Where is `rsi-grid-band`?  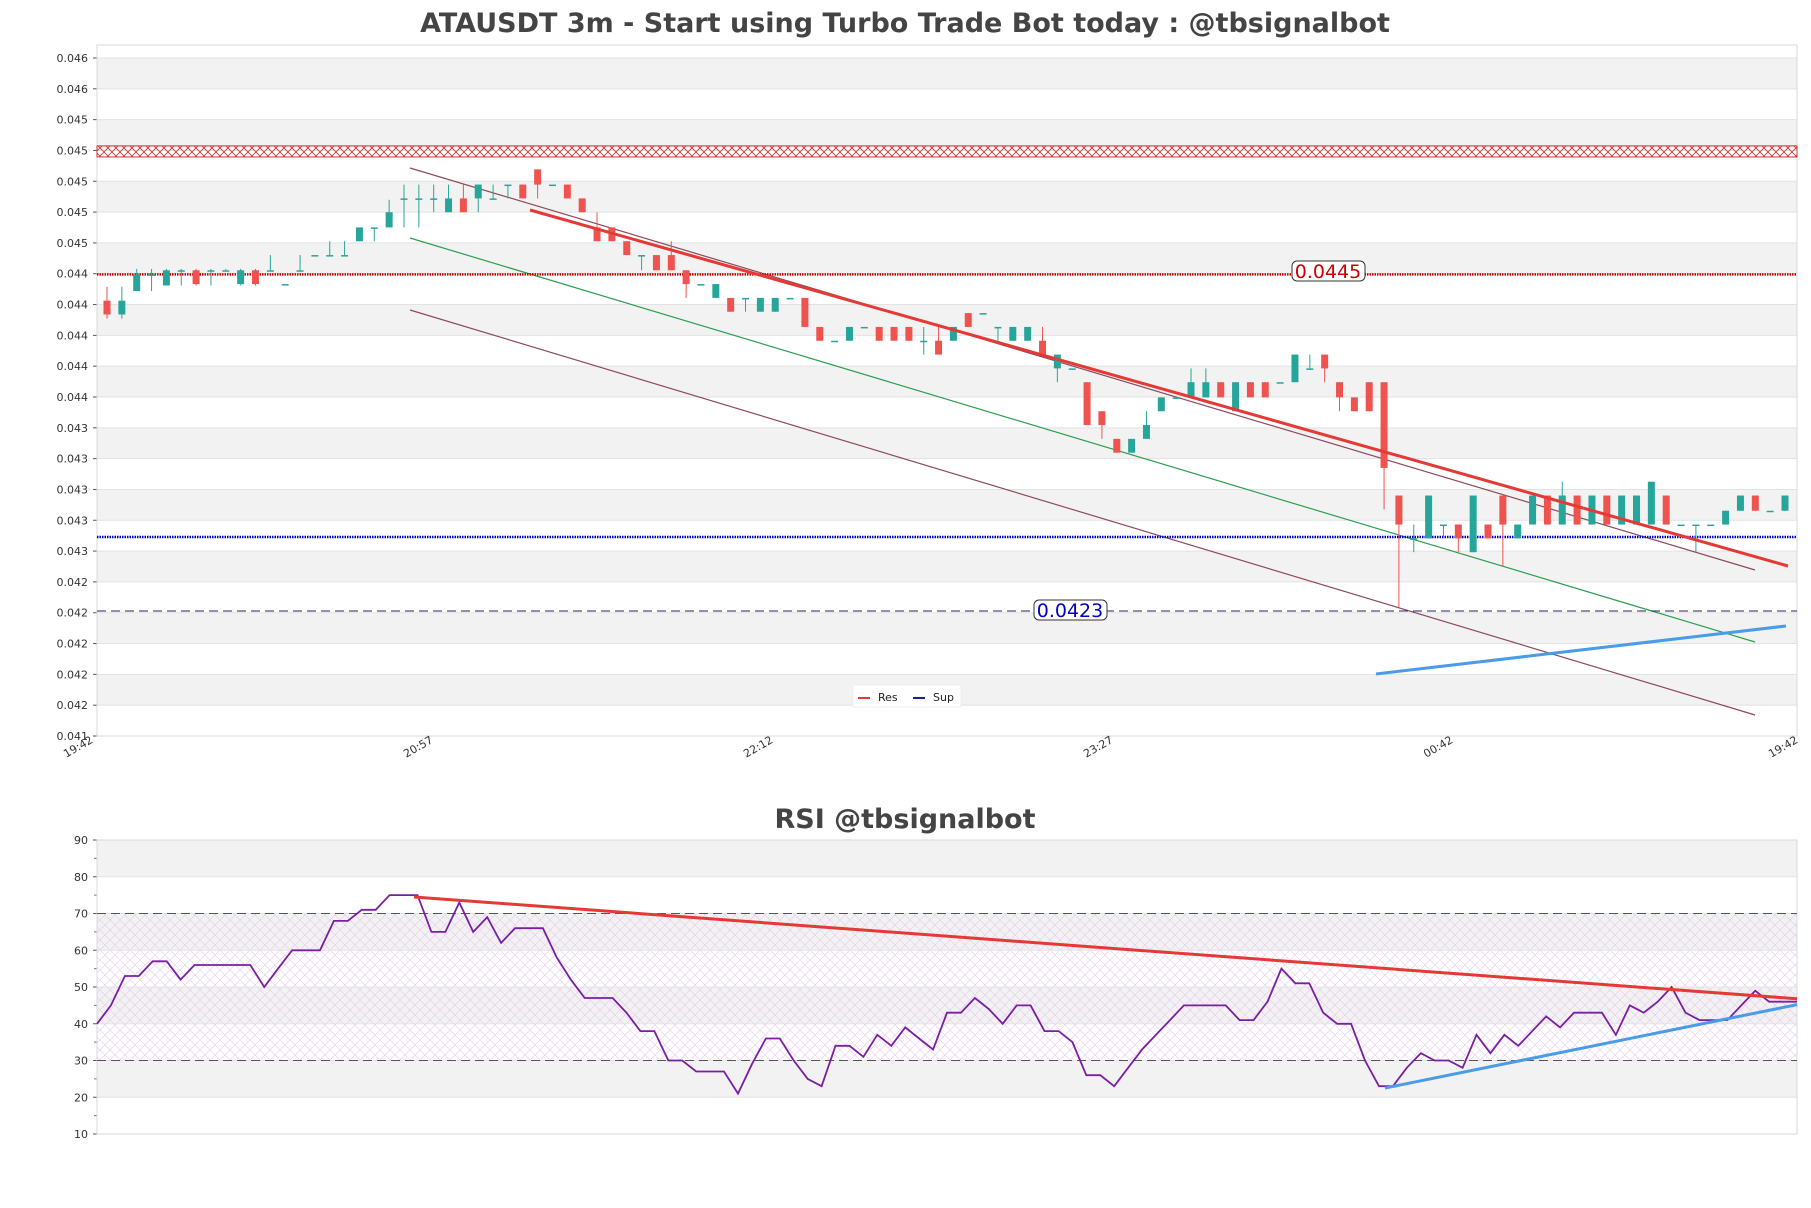 rsi-grid-band is located at coordinates (947, 858).